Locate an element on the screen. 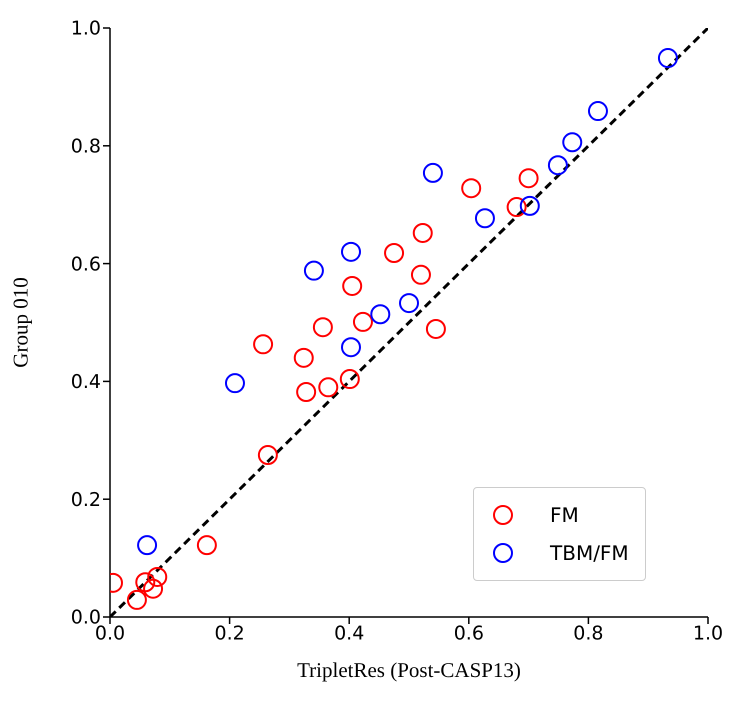 The width and height of the screenshot is (731, 708). legend-label: TBM/FM is located at coordinates (589, 553).